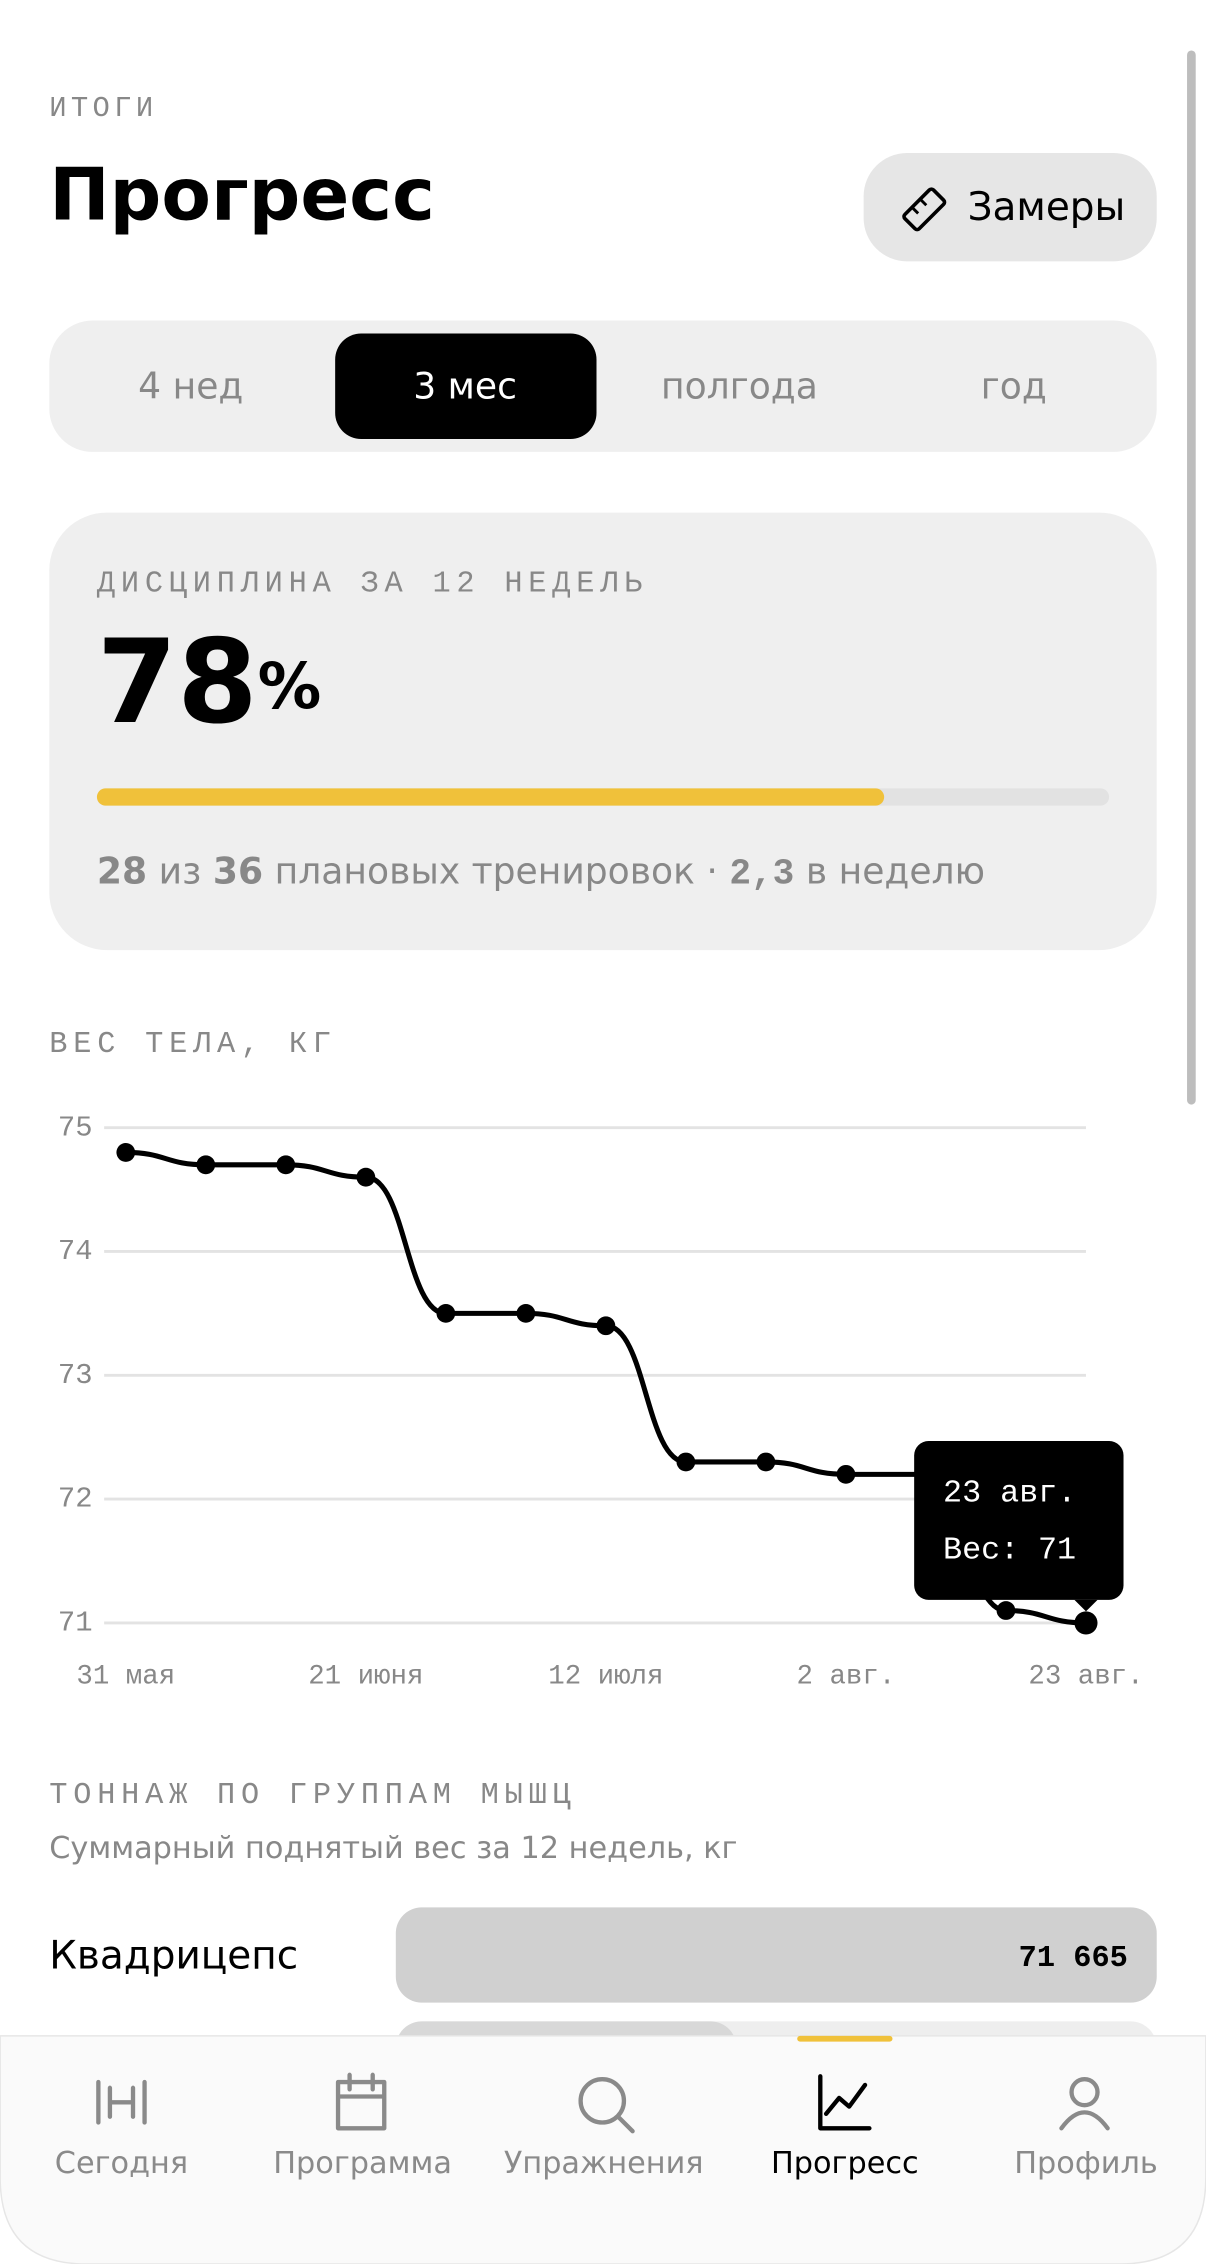 The width and height of the screenshot is (1206, 2264). I want to click on planned-text: плановых тренировок ·, so click(496, 872).